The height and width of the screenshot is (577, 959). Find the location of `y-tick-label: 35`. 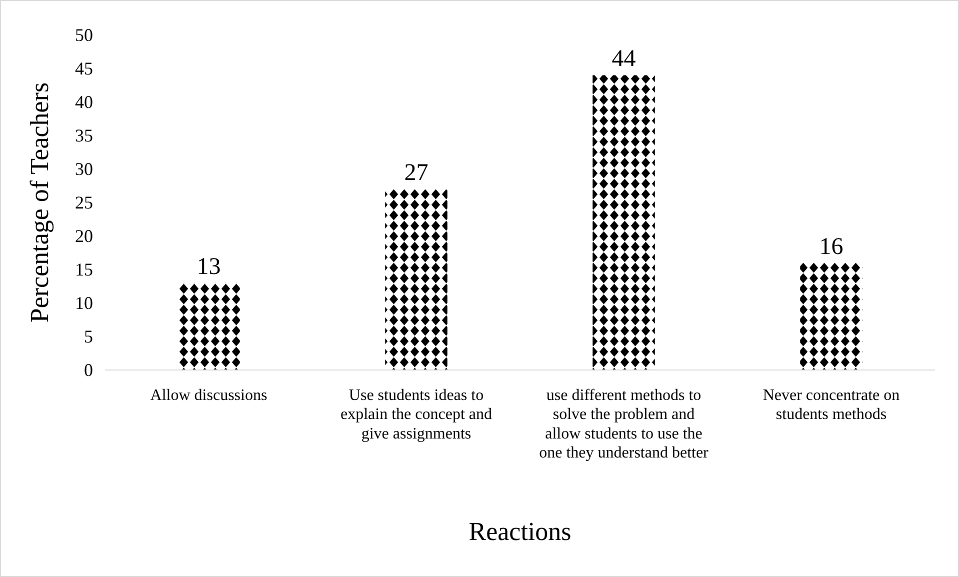

y-tick-label: 35 is located at coordinates (84, 135).